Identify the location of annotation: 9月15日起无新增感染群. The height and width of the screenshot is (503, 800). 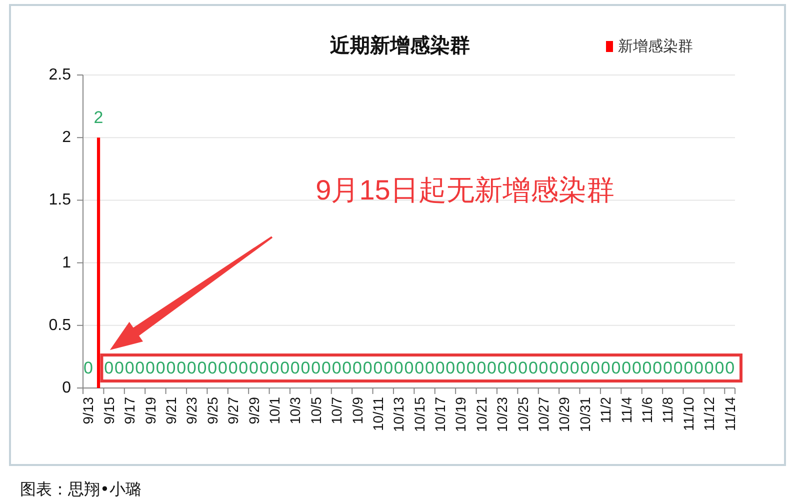
(465, 190).